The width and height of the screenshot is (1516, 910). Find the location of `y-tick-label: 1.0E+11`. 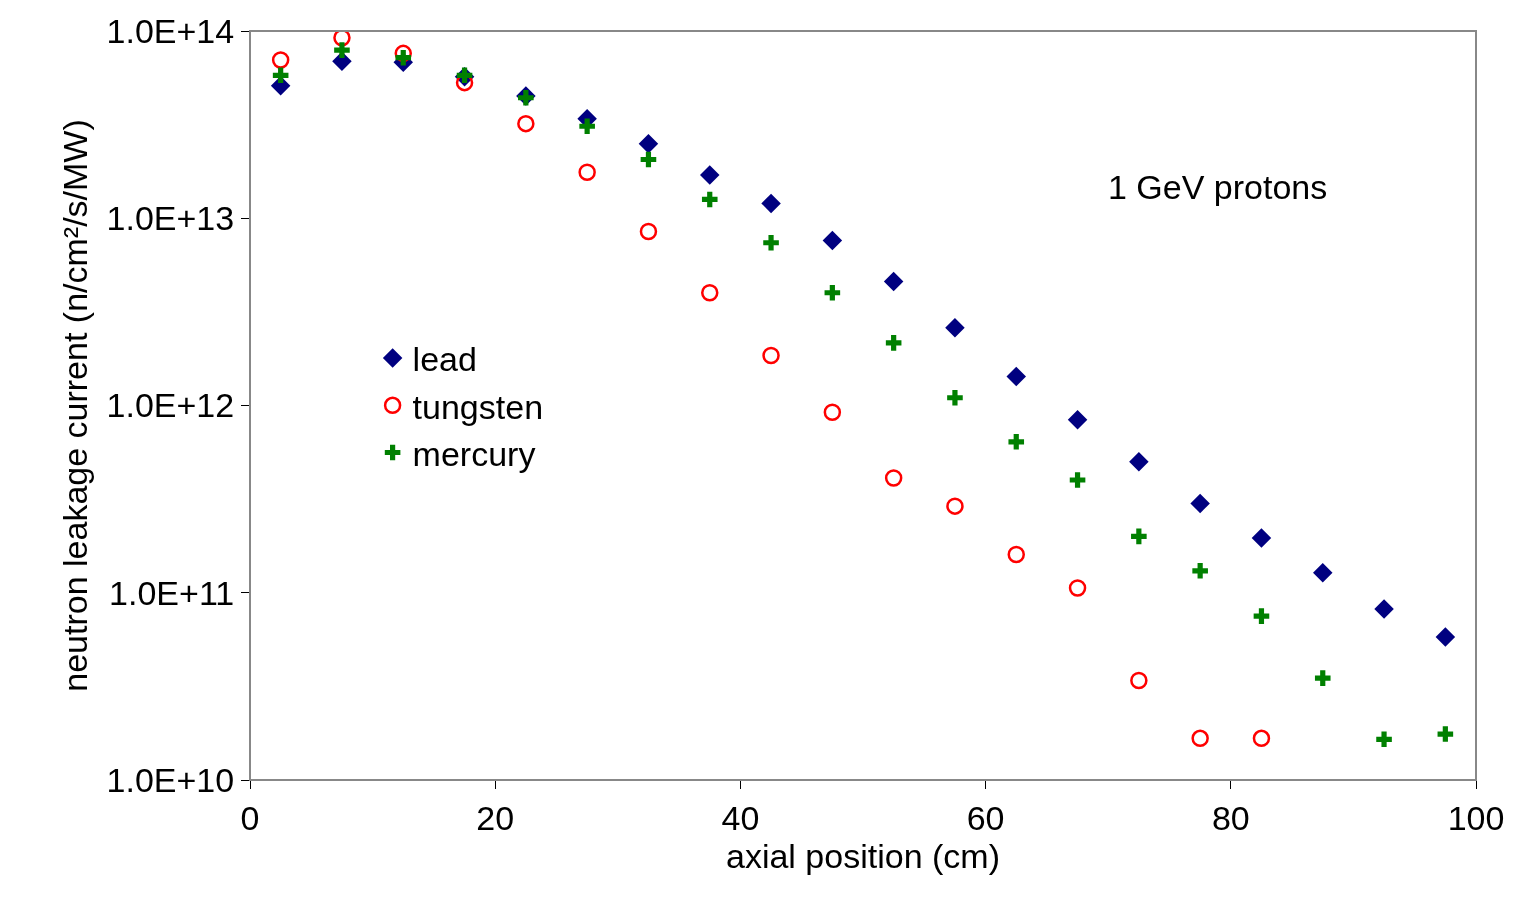

y-tick-label: 1.0E+11 is located at coordinates (172, 592).